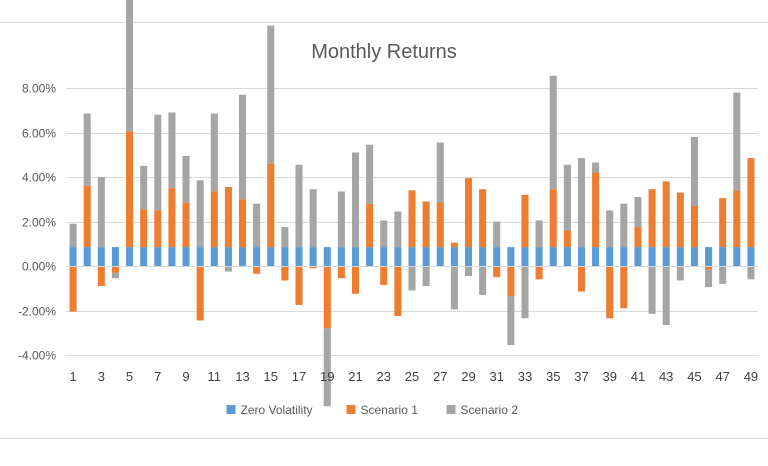  Describe the element at coordinates (327, 297) in the screenshot. I see `bar-scenario-1: Scenario 1 19: -2.80%` at that location.